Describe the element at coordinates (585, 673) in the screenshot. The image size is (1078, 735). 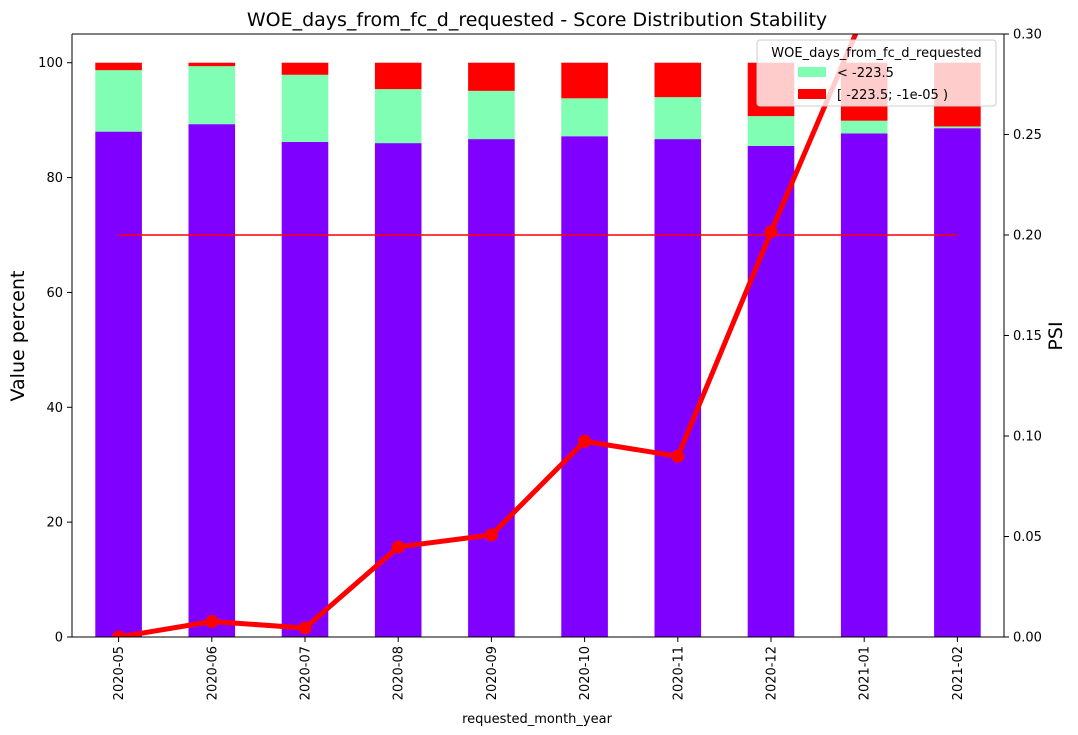
I see `x-tick-label: 2020-10` at that location.